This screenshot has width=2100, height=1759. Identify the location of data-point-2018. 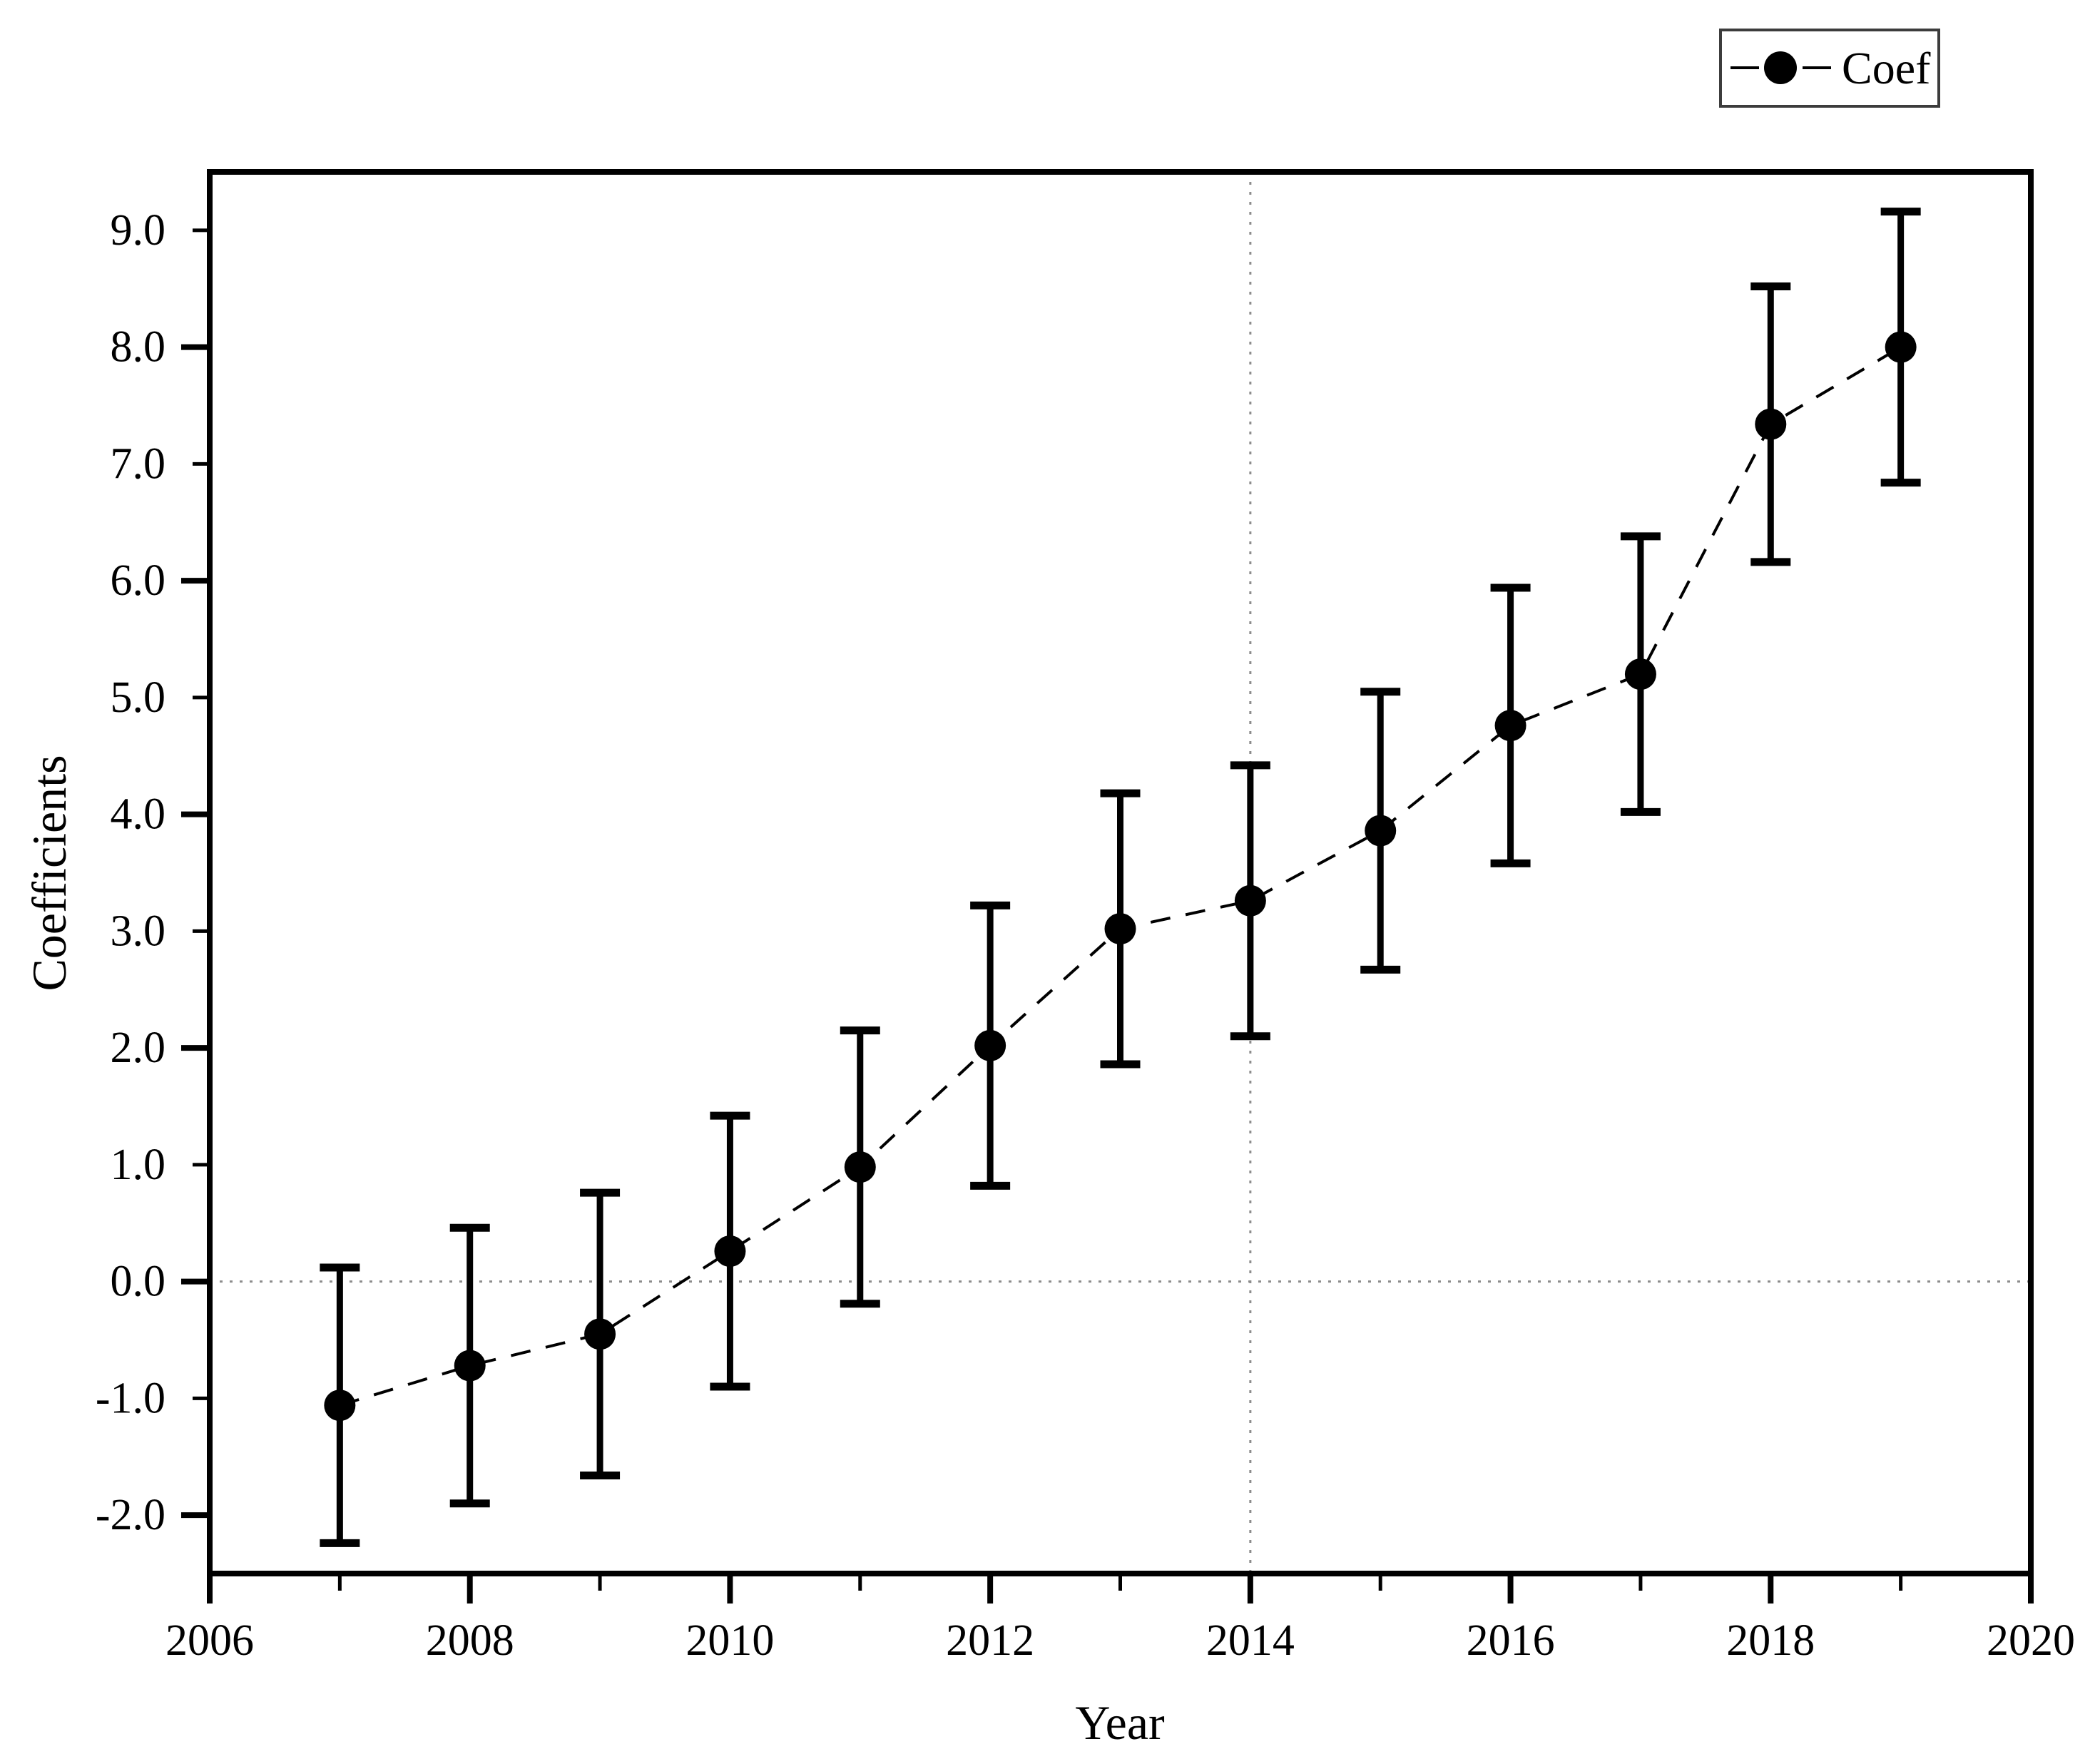
(1771, 424).